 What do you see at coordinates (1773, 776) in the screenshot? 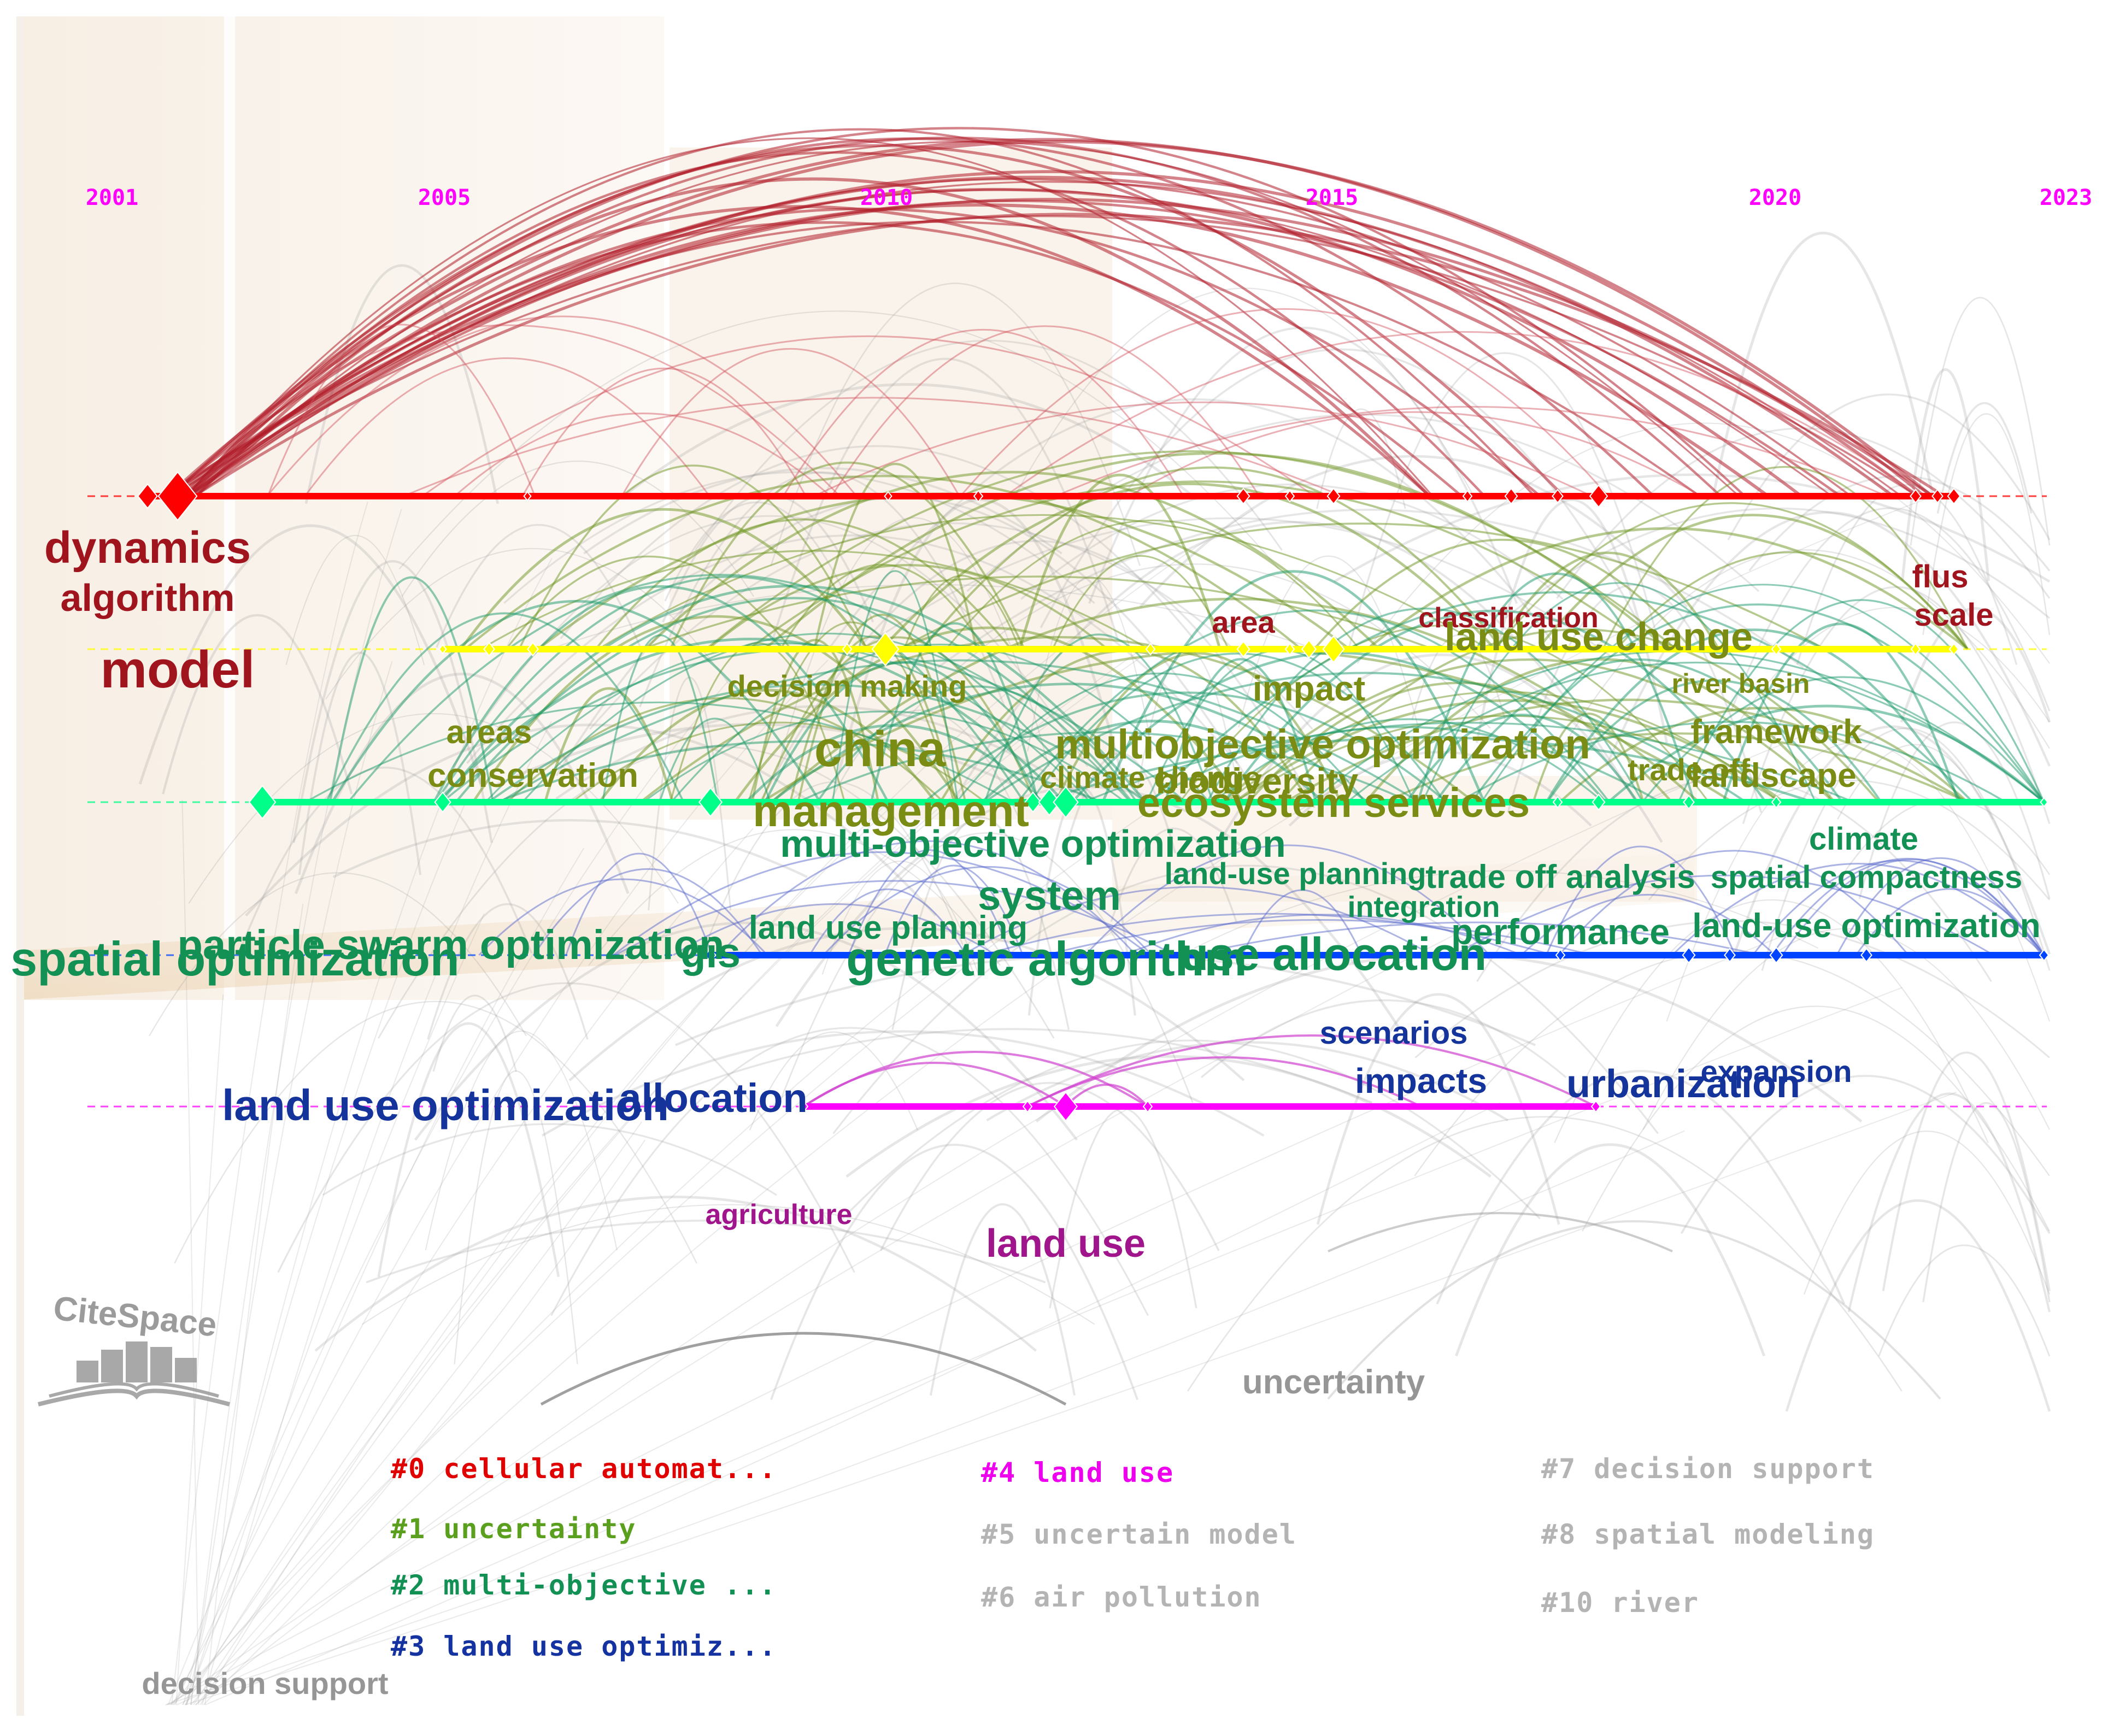
I see `keyword-label: landscape` at bounding box center [1773, 776].